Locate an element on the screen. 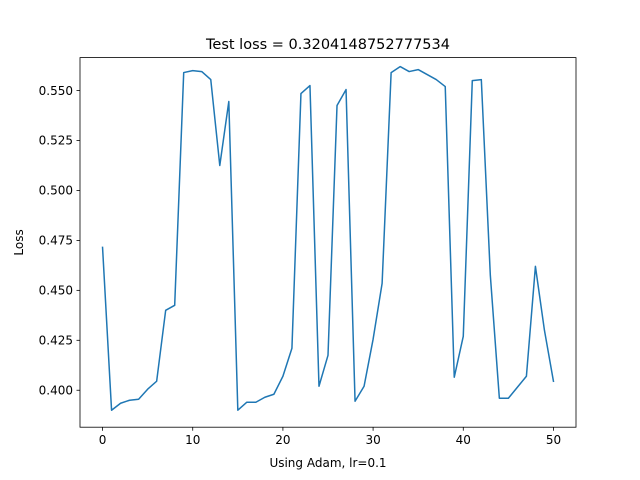 This screenshot has height=480, width=640. y-axis-ticks: 0.400 0.425 0.450 0.475 0.500 0.525 0.550 is located at coordinates (59, 240).